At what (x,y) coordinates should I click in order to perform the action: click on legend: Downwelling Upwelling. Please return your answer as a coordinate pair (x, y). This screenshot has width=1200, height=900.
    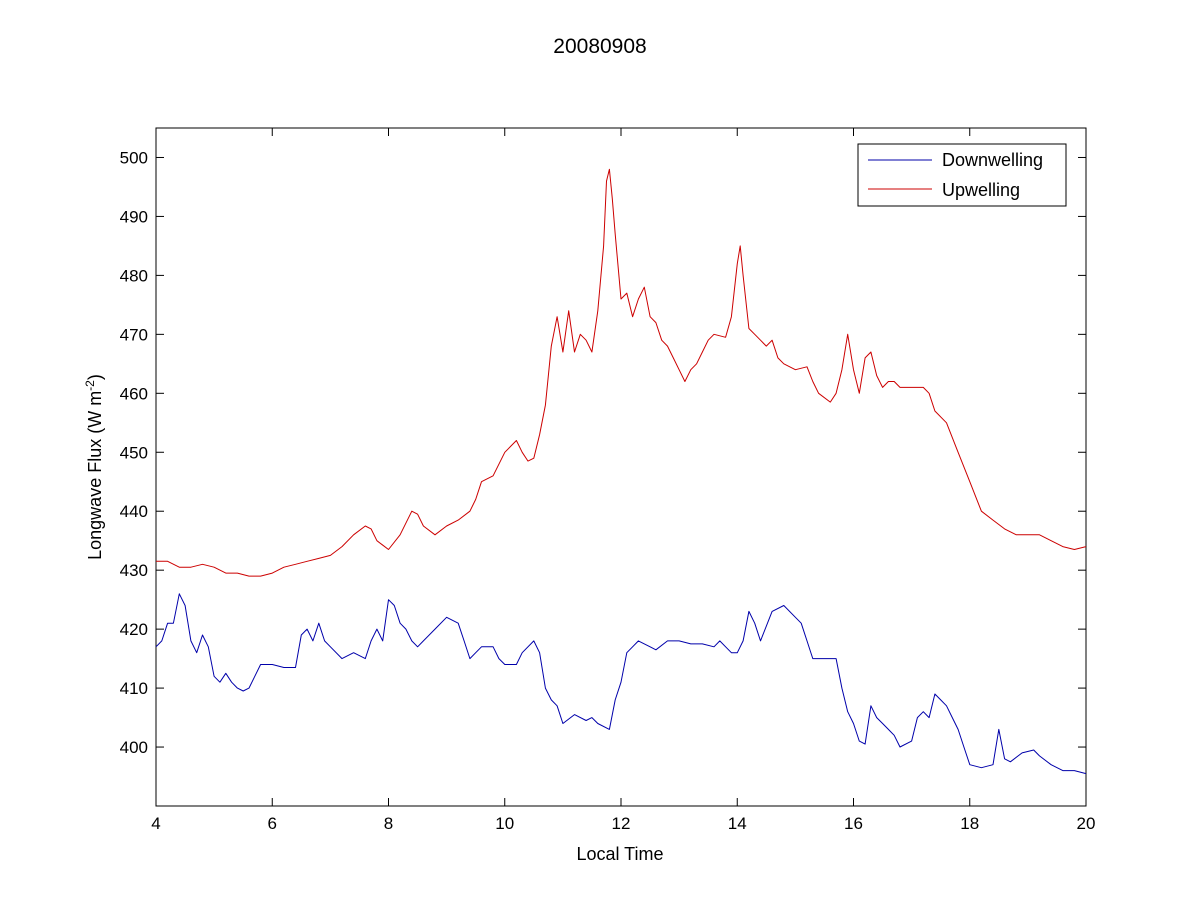
    Looking at the image, I should click on (962, 175).